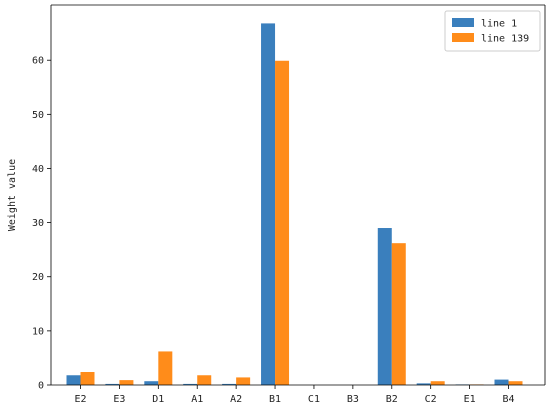  What do you see at coordinates (384, 306) in the screenshot?
I see `bar-line-1-B2` at bounding box center [384, 306].